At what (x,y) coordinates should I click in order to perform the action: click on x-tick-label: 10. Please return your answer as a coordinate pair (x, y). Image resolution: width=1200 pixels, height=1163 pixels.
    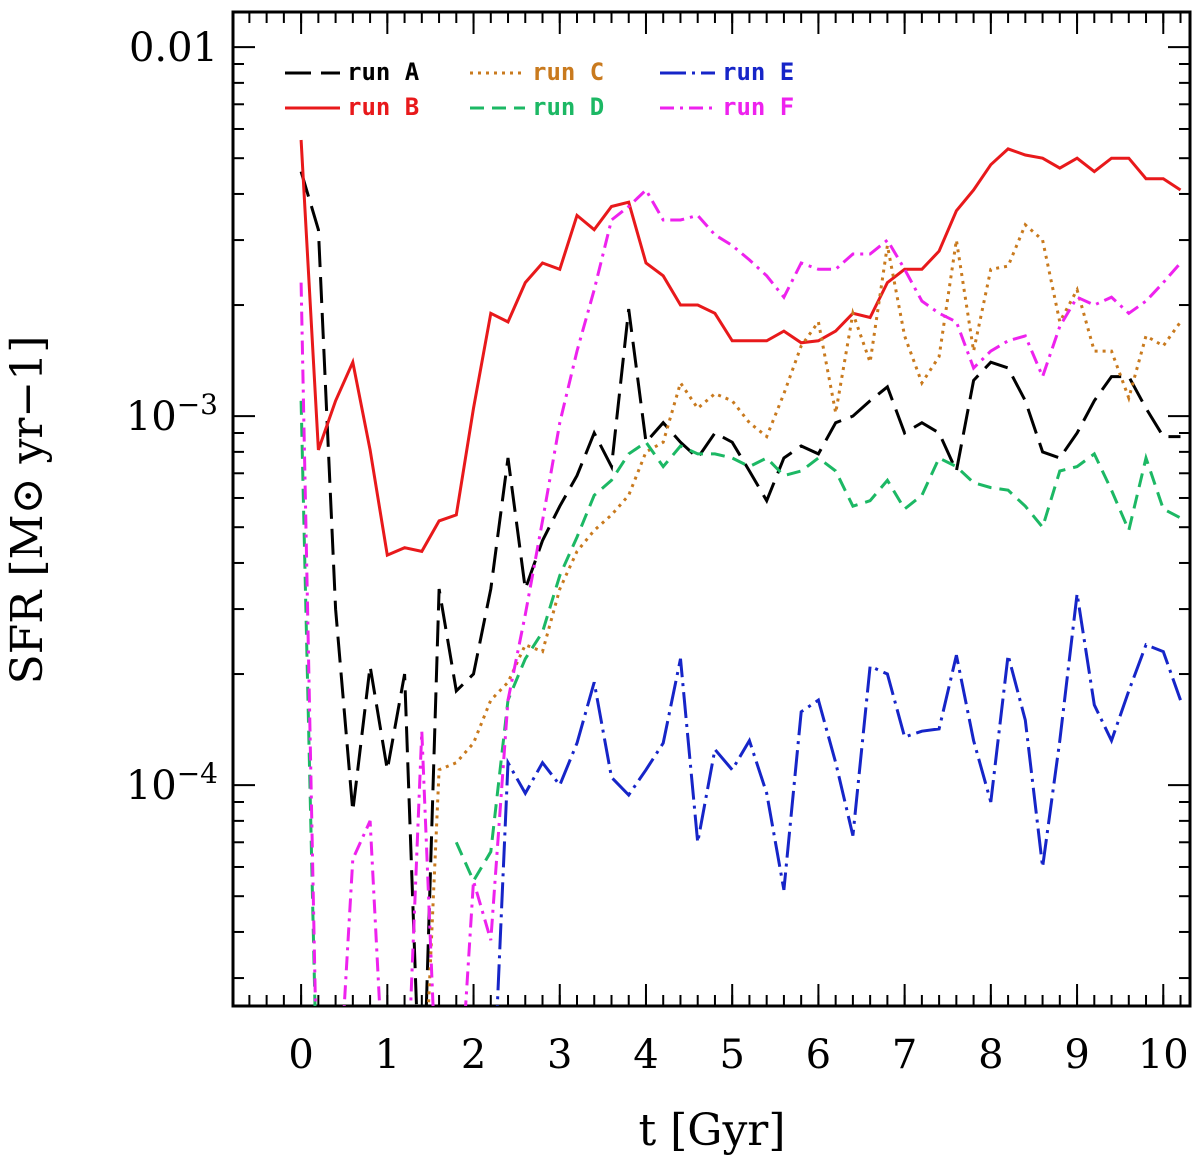
    Looking at the image, I should click on (1163, 1055).